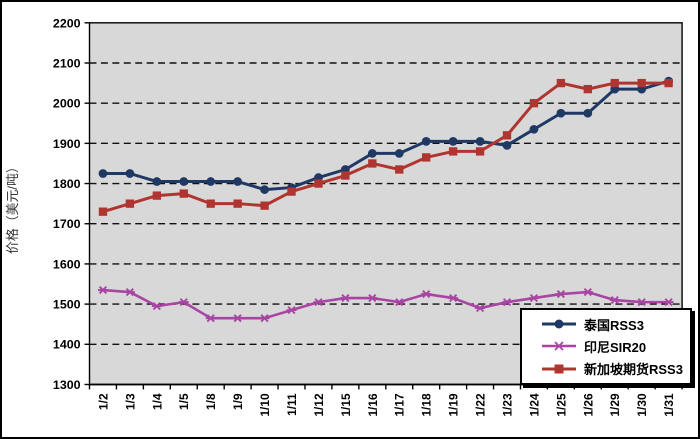  What do you see at coordinates (346, 405) in the screenshot?
I see `x-tick-label: 1/15` at bounding box center [346, 405].